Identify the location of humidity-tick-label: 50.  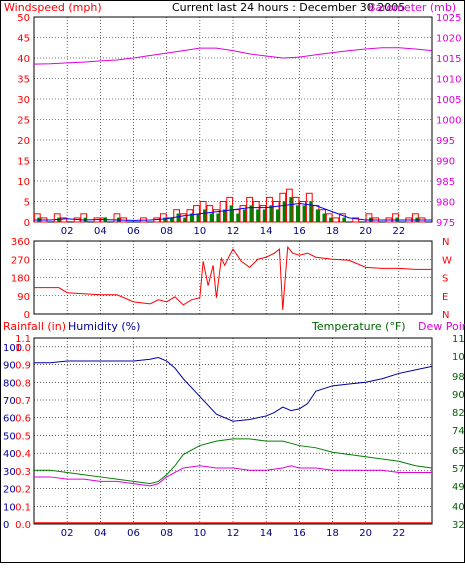
(9, 436).